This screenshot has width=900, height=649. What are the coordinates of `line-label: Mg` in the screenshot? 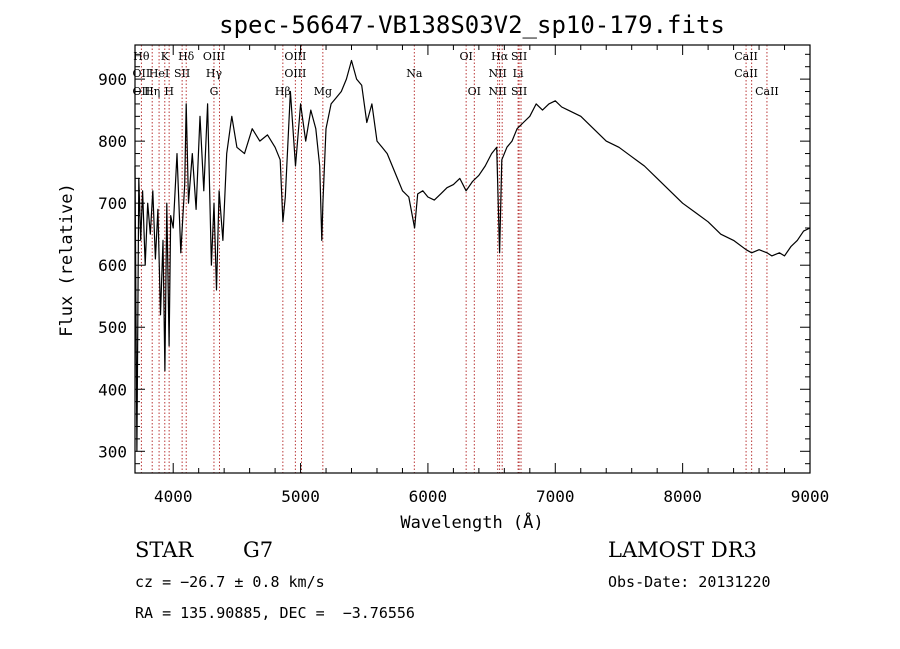 It's located at (323, 91).